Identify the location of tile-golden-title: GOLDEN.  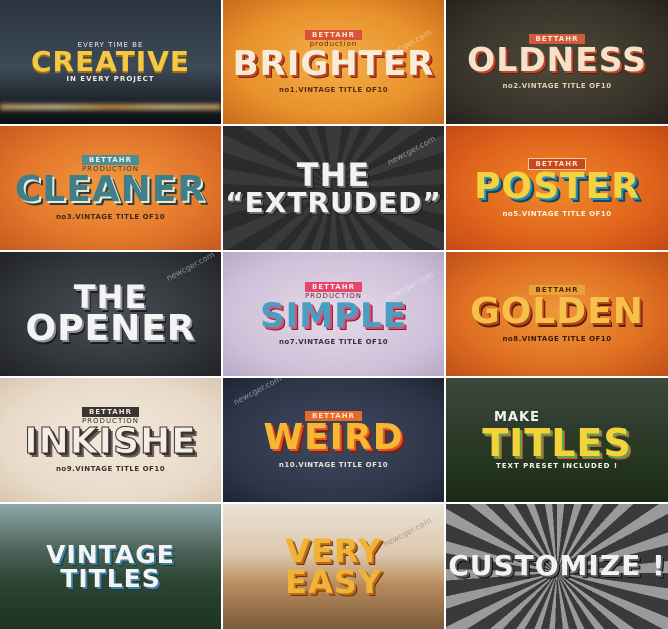
(557, 311).